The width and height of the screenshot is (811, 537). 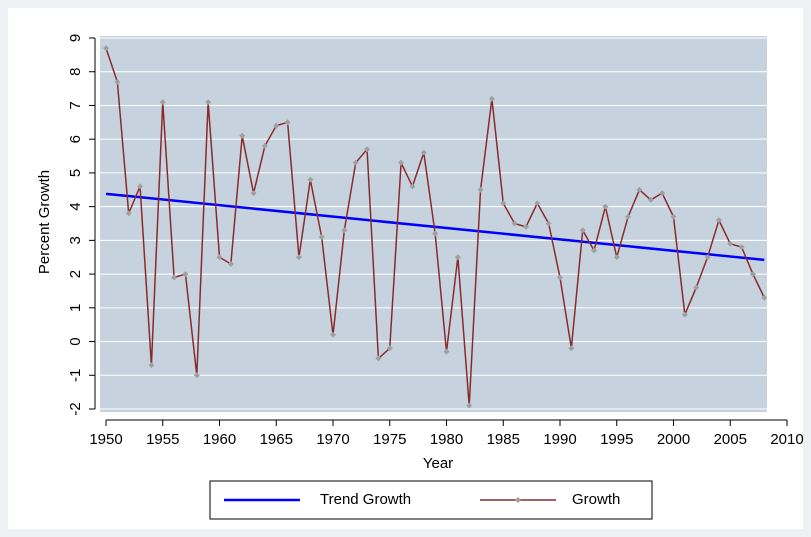 I want to click on y-tick-label: 8, so click(x=75, y=72).